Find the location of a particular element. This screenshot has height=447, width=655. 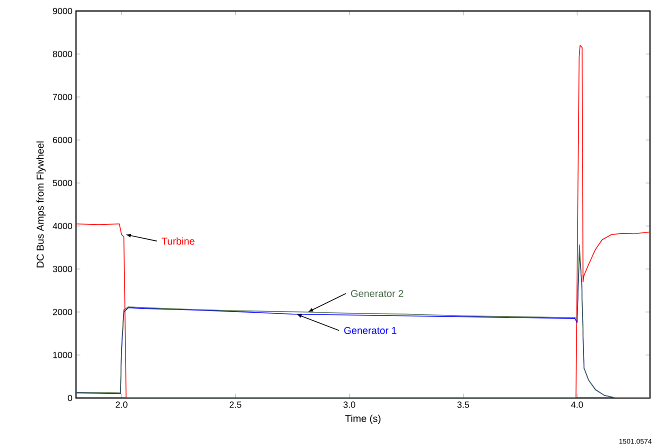

x-tick-label: 2.0 is located at coordinates (122, 405).